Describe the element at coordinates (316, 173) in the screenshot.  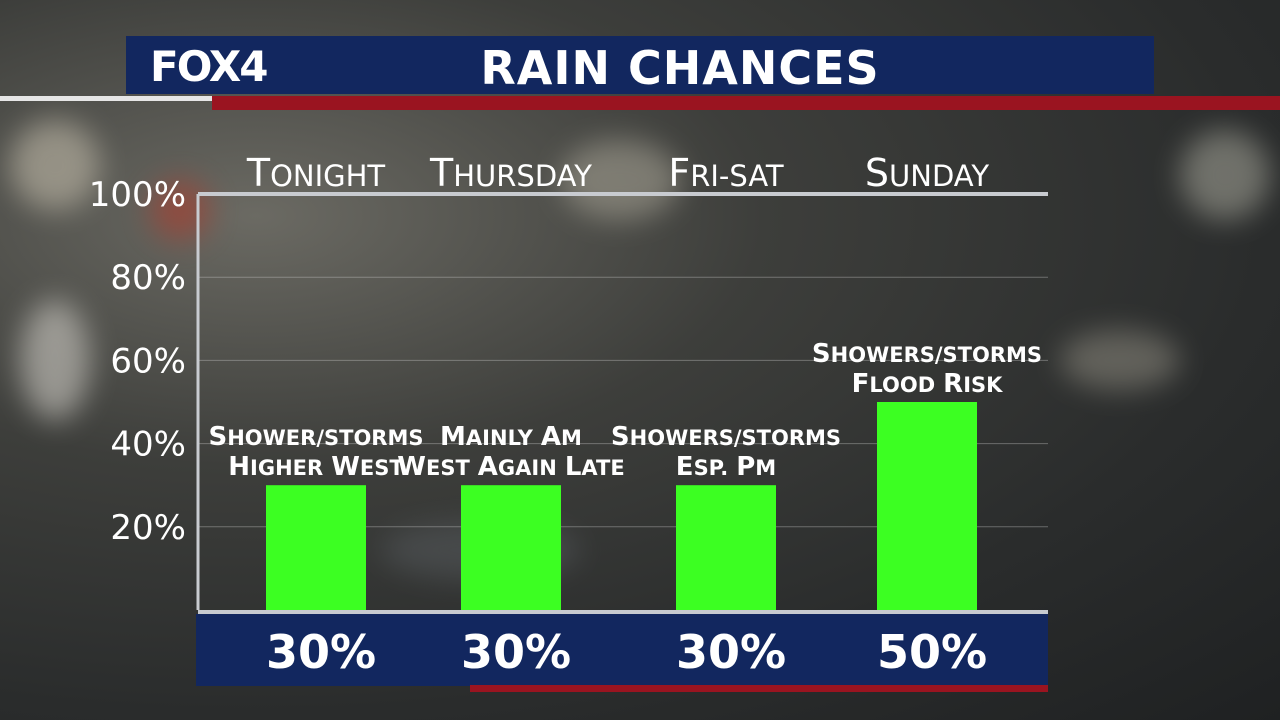
I see `category-label: TONIGHT` at that location.